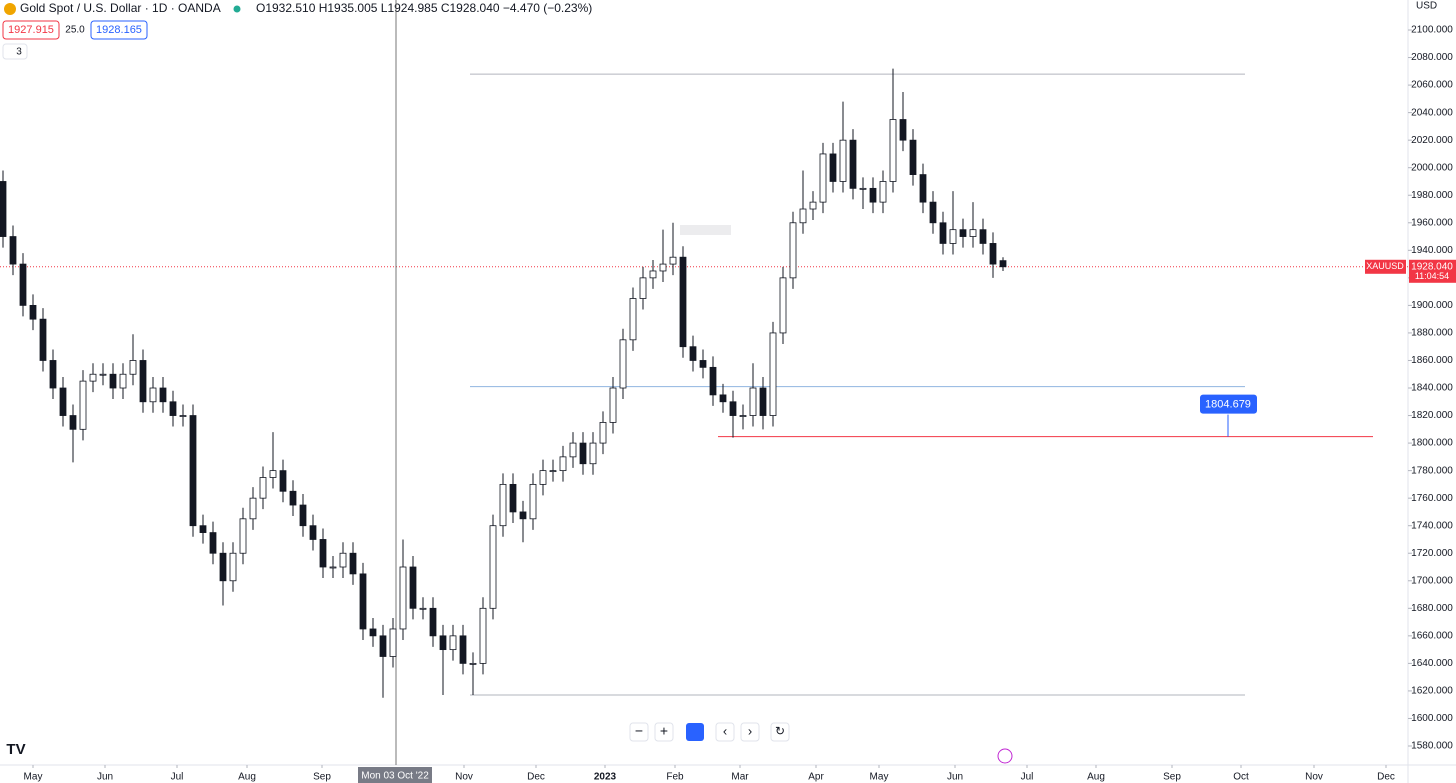  I want to click on x-tick-label: Oct, so click(1241, 777).